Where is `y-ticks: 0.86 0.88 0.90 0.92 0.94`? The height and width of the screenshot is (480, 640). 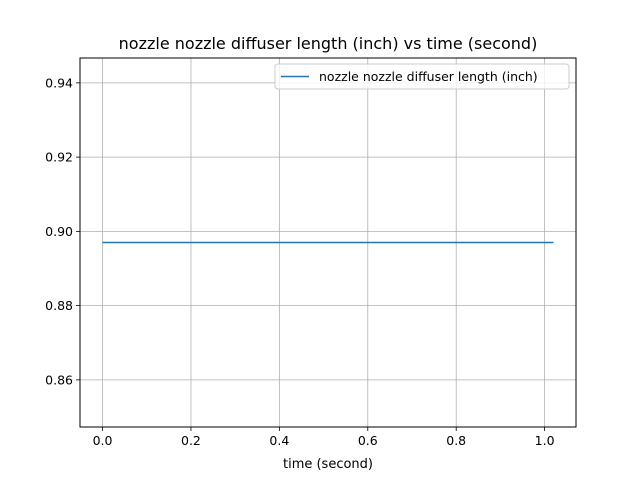 y-ticks: 0.86 0.88 0.90 0.92 0.94 is located at coordinates (62, 231).